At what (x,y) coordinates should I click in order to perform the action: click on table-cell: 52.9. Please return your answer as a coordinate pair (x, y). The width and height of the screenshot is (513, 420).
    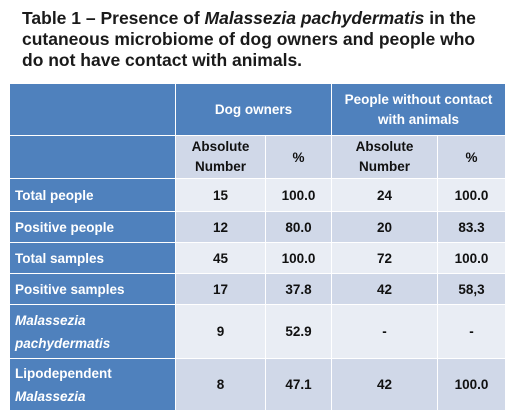
    Looking at the image, I should click on (298, 331).